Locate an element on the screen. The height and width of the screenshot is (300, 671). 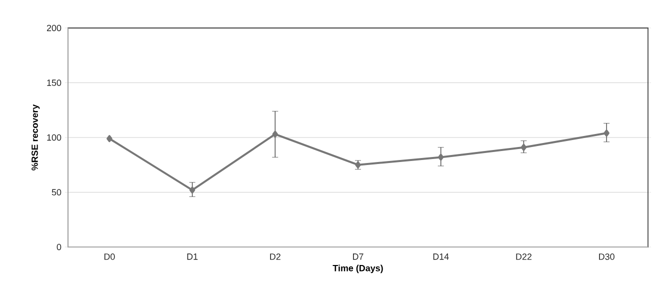
x-axis-title: Time (Days) is located at coordinates (357, 269).